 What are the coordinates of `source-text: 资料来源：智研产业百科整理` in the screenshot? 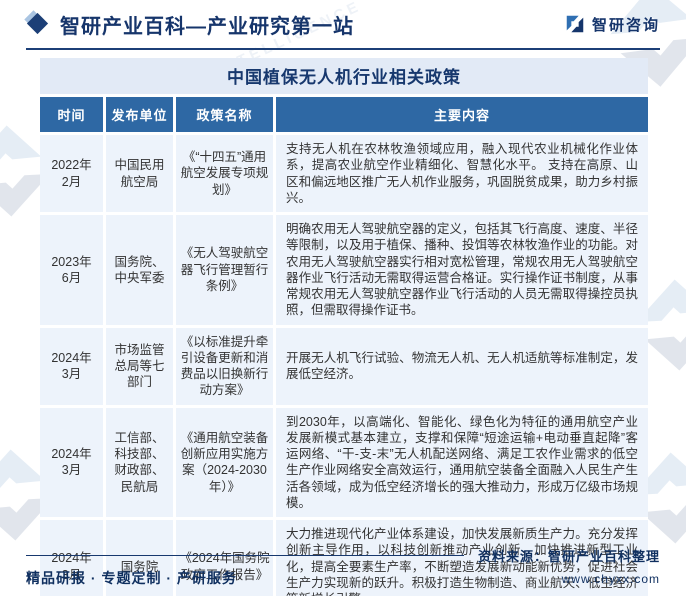 It's located at (568, 556).